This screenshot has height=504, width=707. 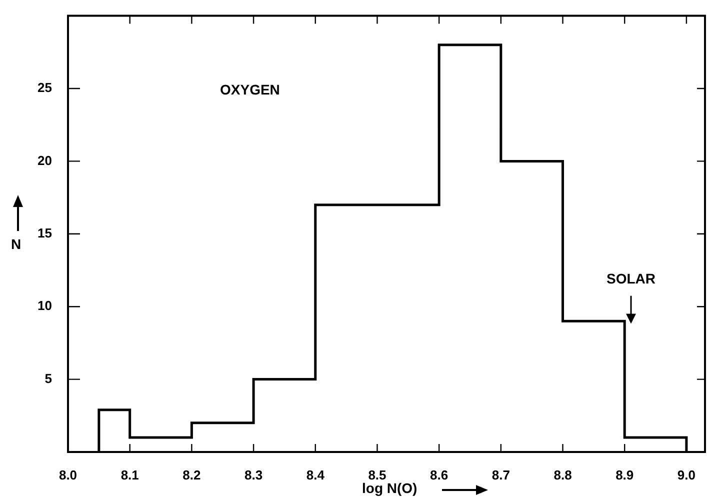 I want to click on y-tick-label: 20, so click(x=45, y=160).